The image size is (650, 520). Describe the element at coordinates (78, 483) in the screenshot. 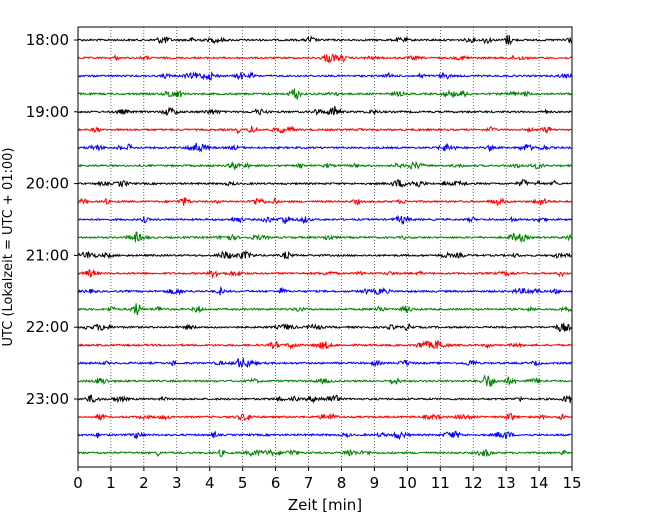

I see `x-tick-label: 0` at that location.